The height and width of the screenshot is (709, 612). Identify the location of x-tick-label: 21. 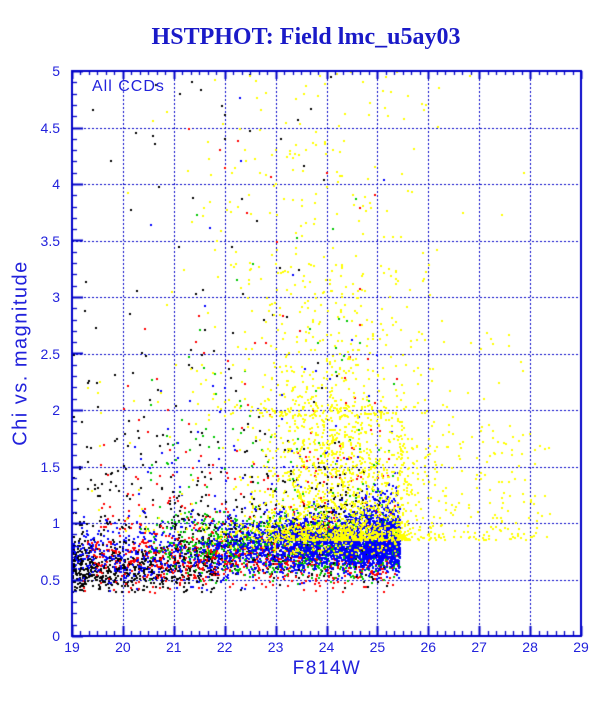
(174, 647).